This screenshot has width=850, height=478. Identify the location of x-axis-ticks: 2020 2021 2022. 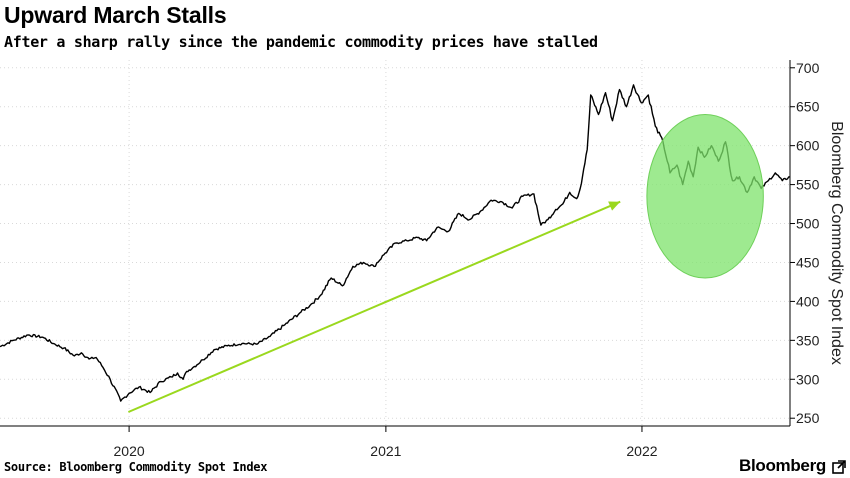
(386, 442).